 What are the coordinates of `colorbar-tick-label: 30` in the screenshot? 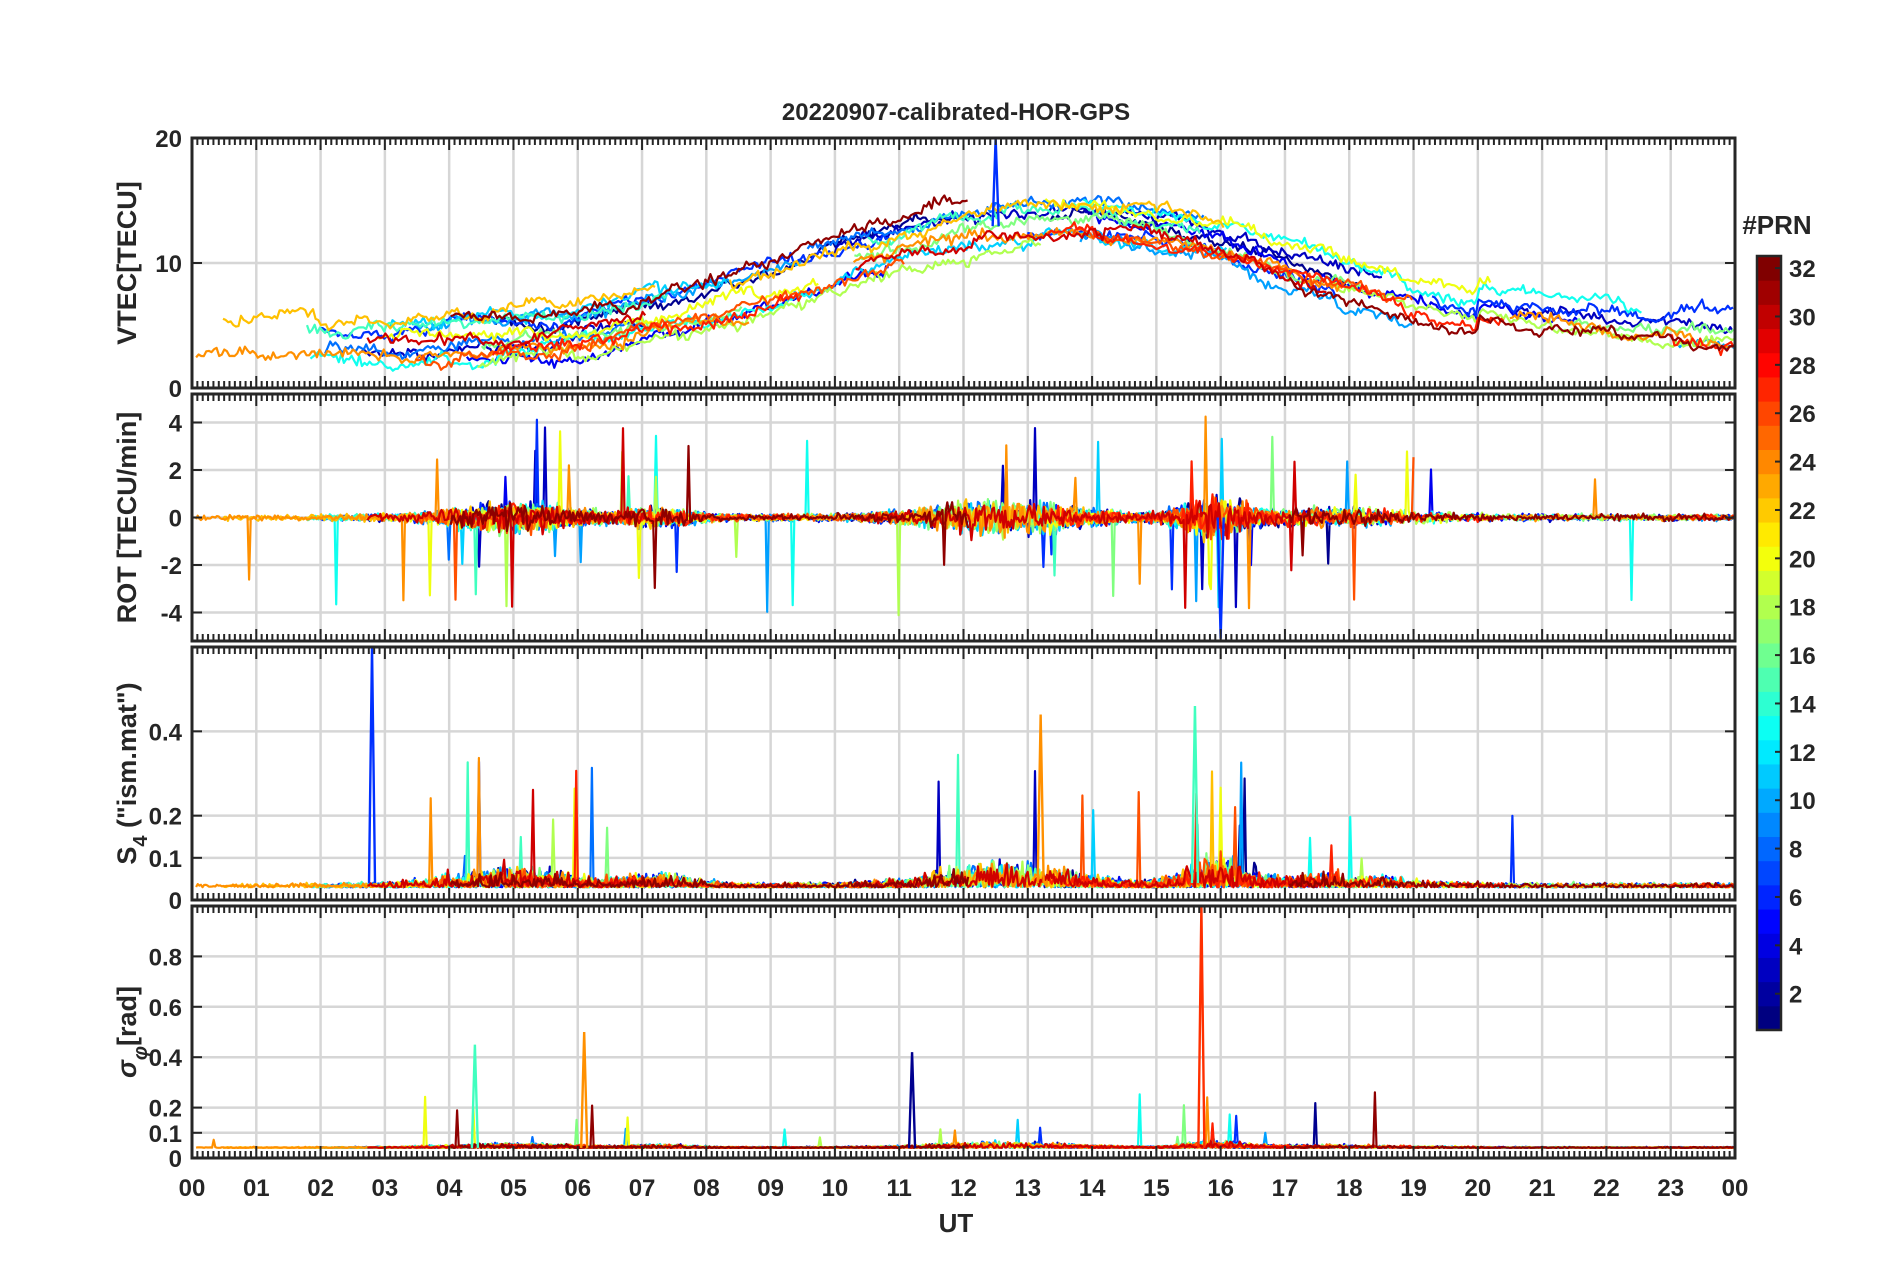 It's located at (1802, 317).